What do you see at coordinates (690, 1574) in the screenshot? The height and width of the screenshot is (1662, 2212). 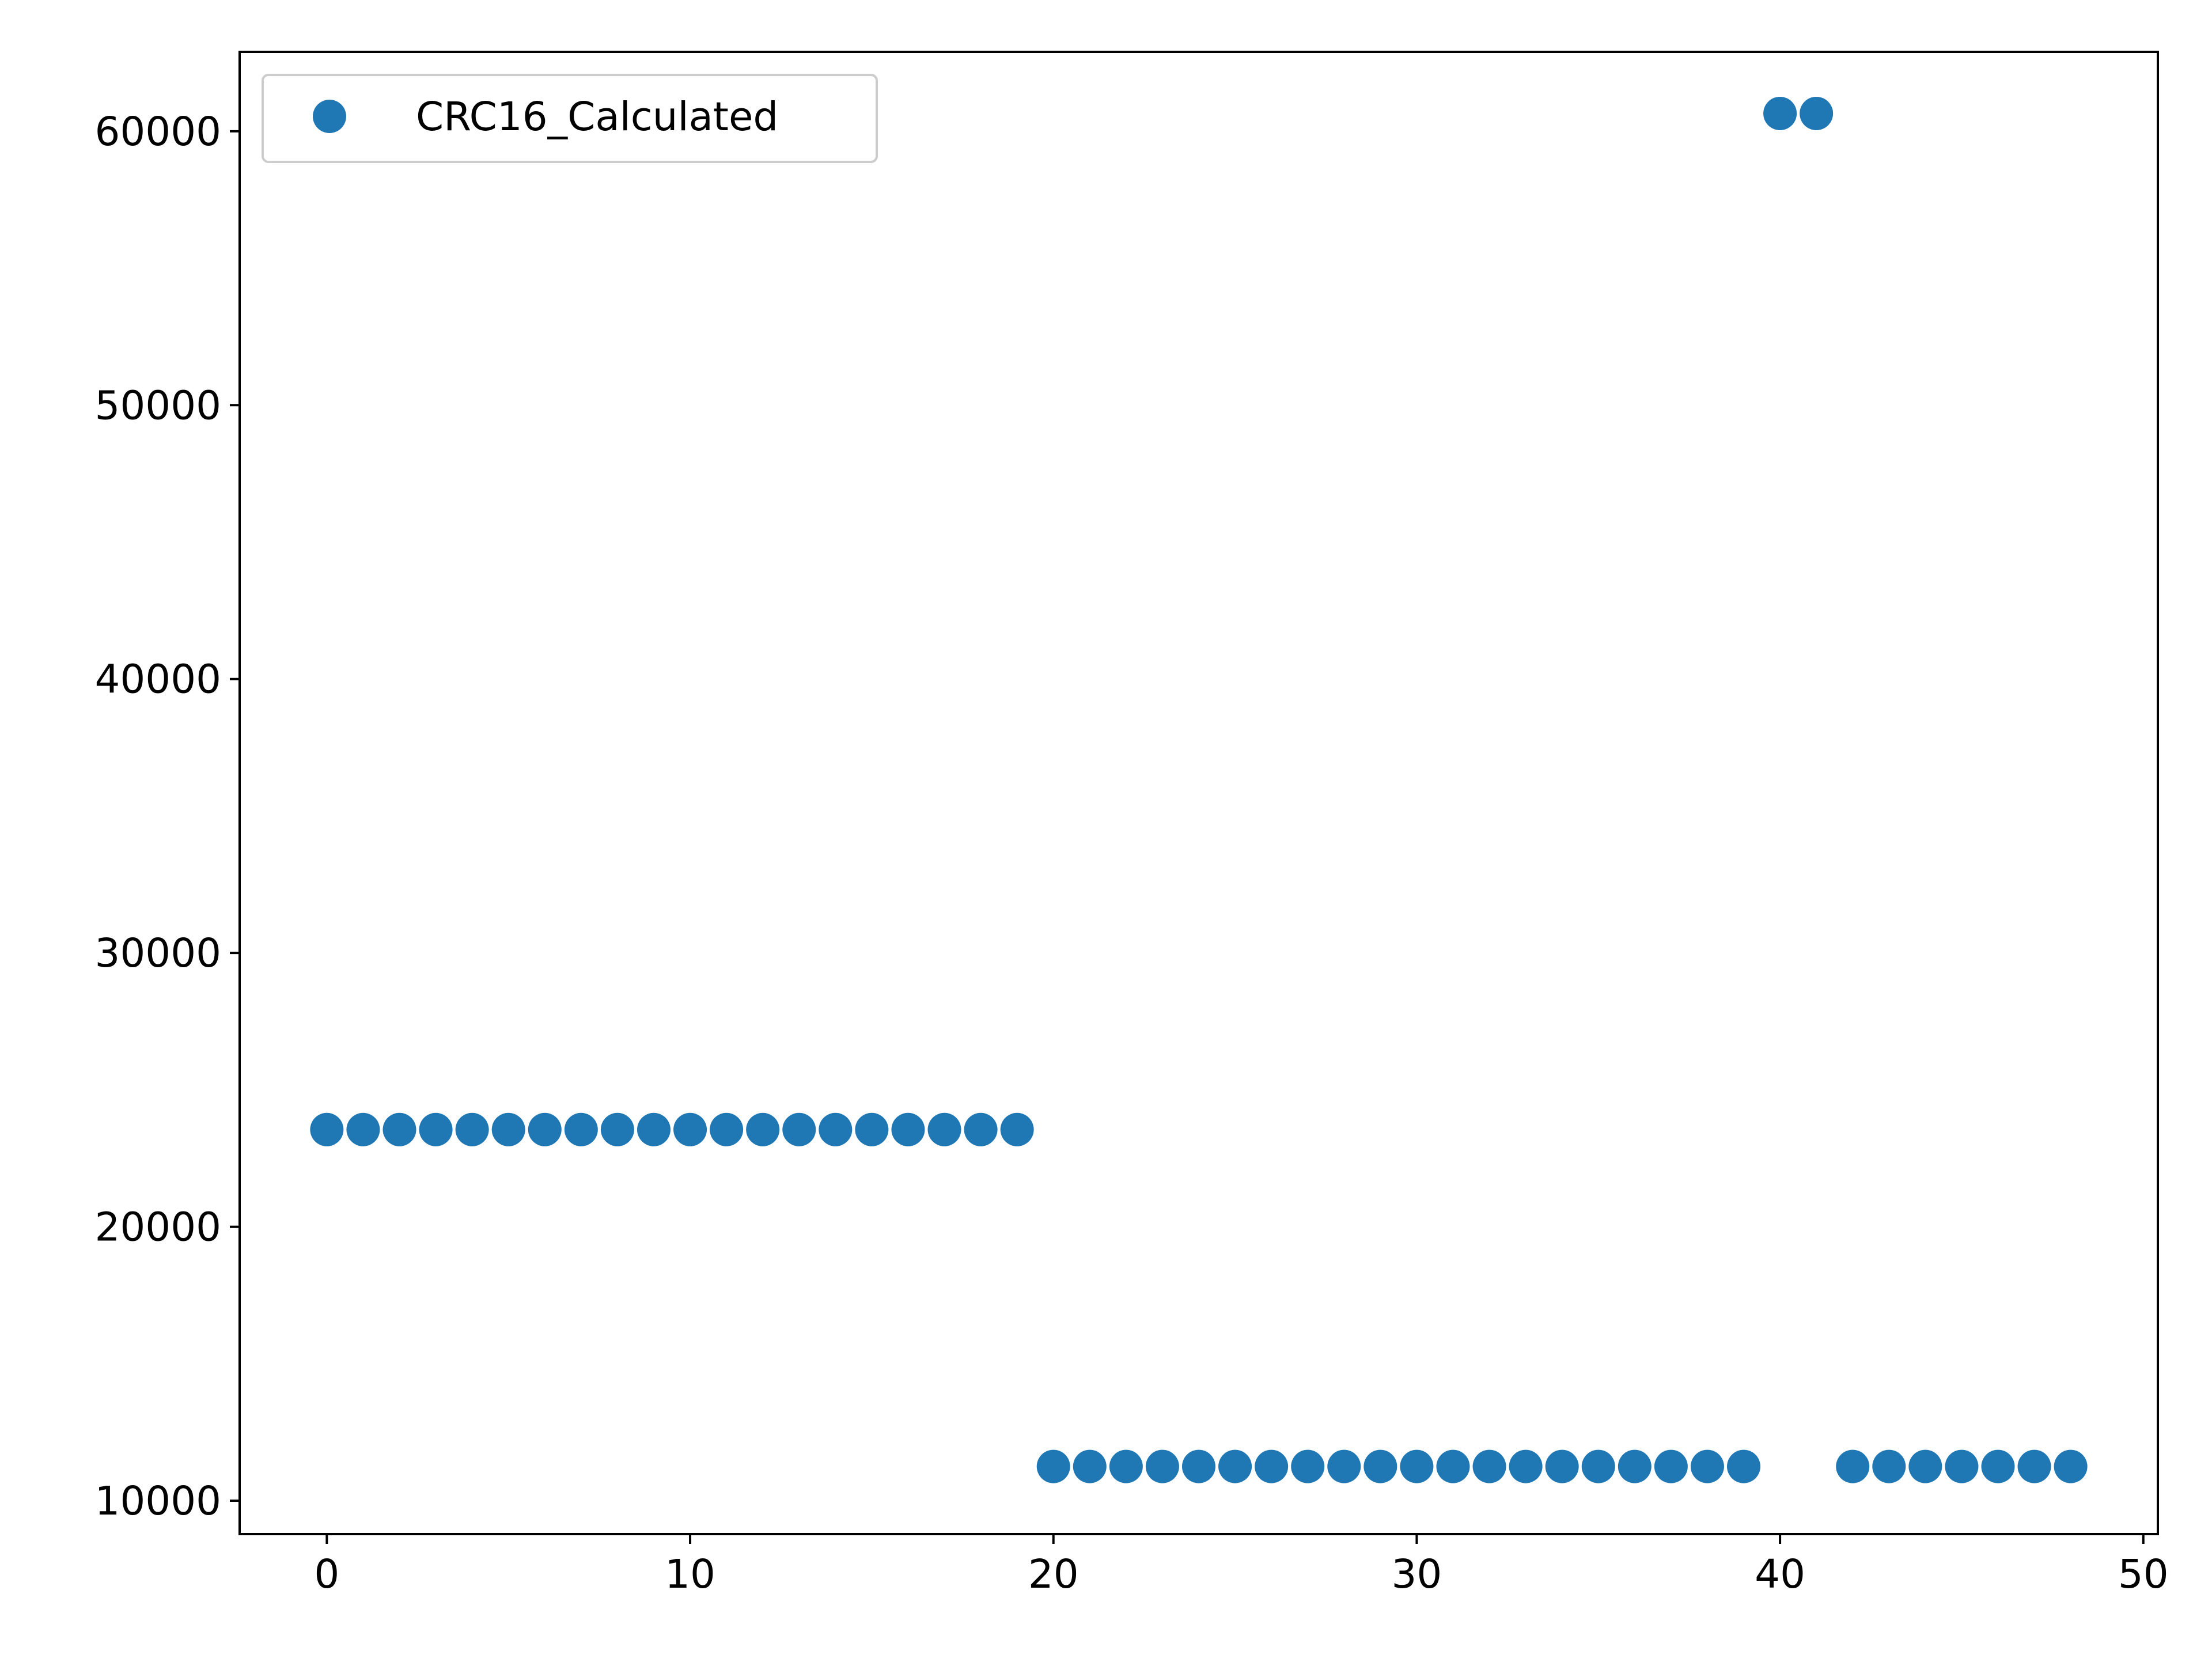 I see `x-tick-label: 10` at bounding box center [690, 1574].